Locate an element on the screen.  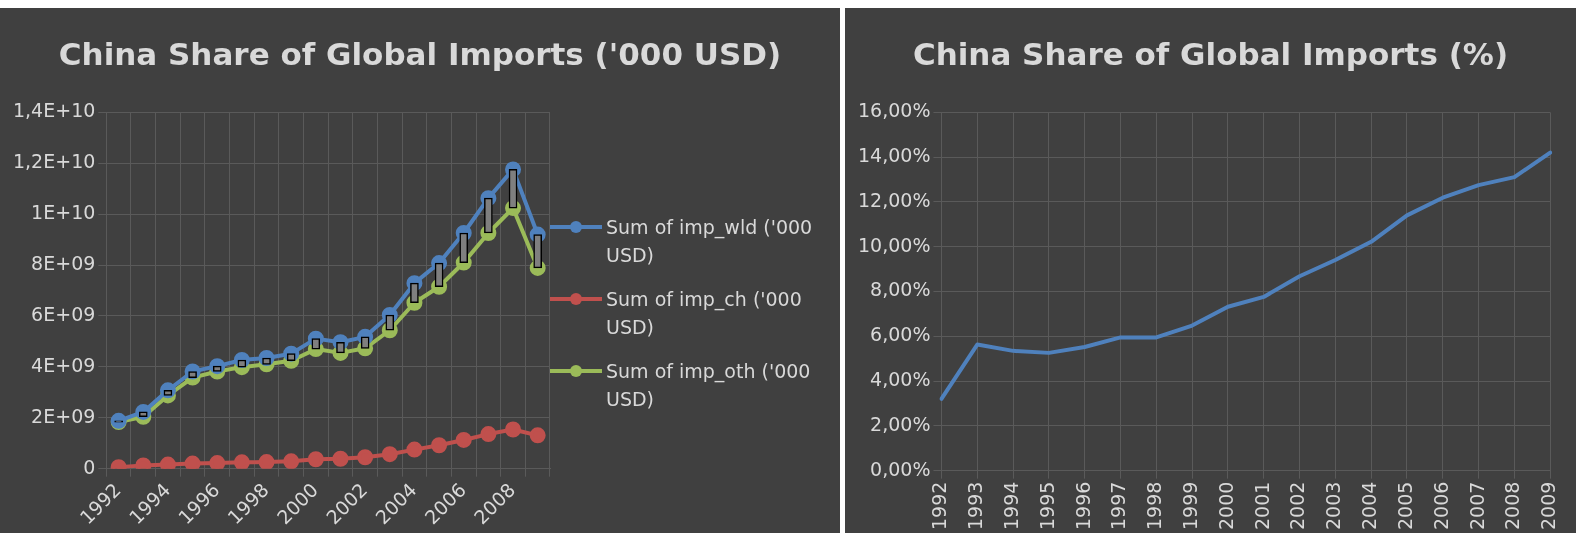
y-tick-label: 4E+09 is located at coordinates (63, 364).